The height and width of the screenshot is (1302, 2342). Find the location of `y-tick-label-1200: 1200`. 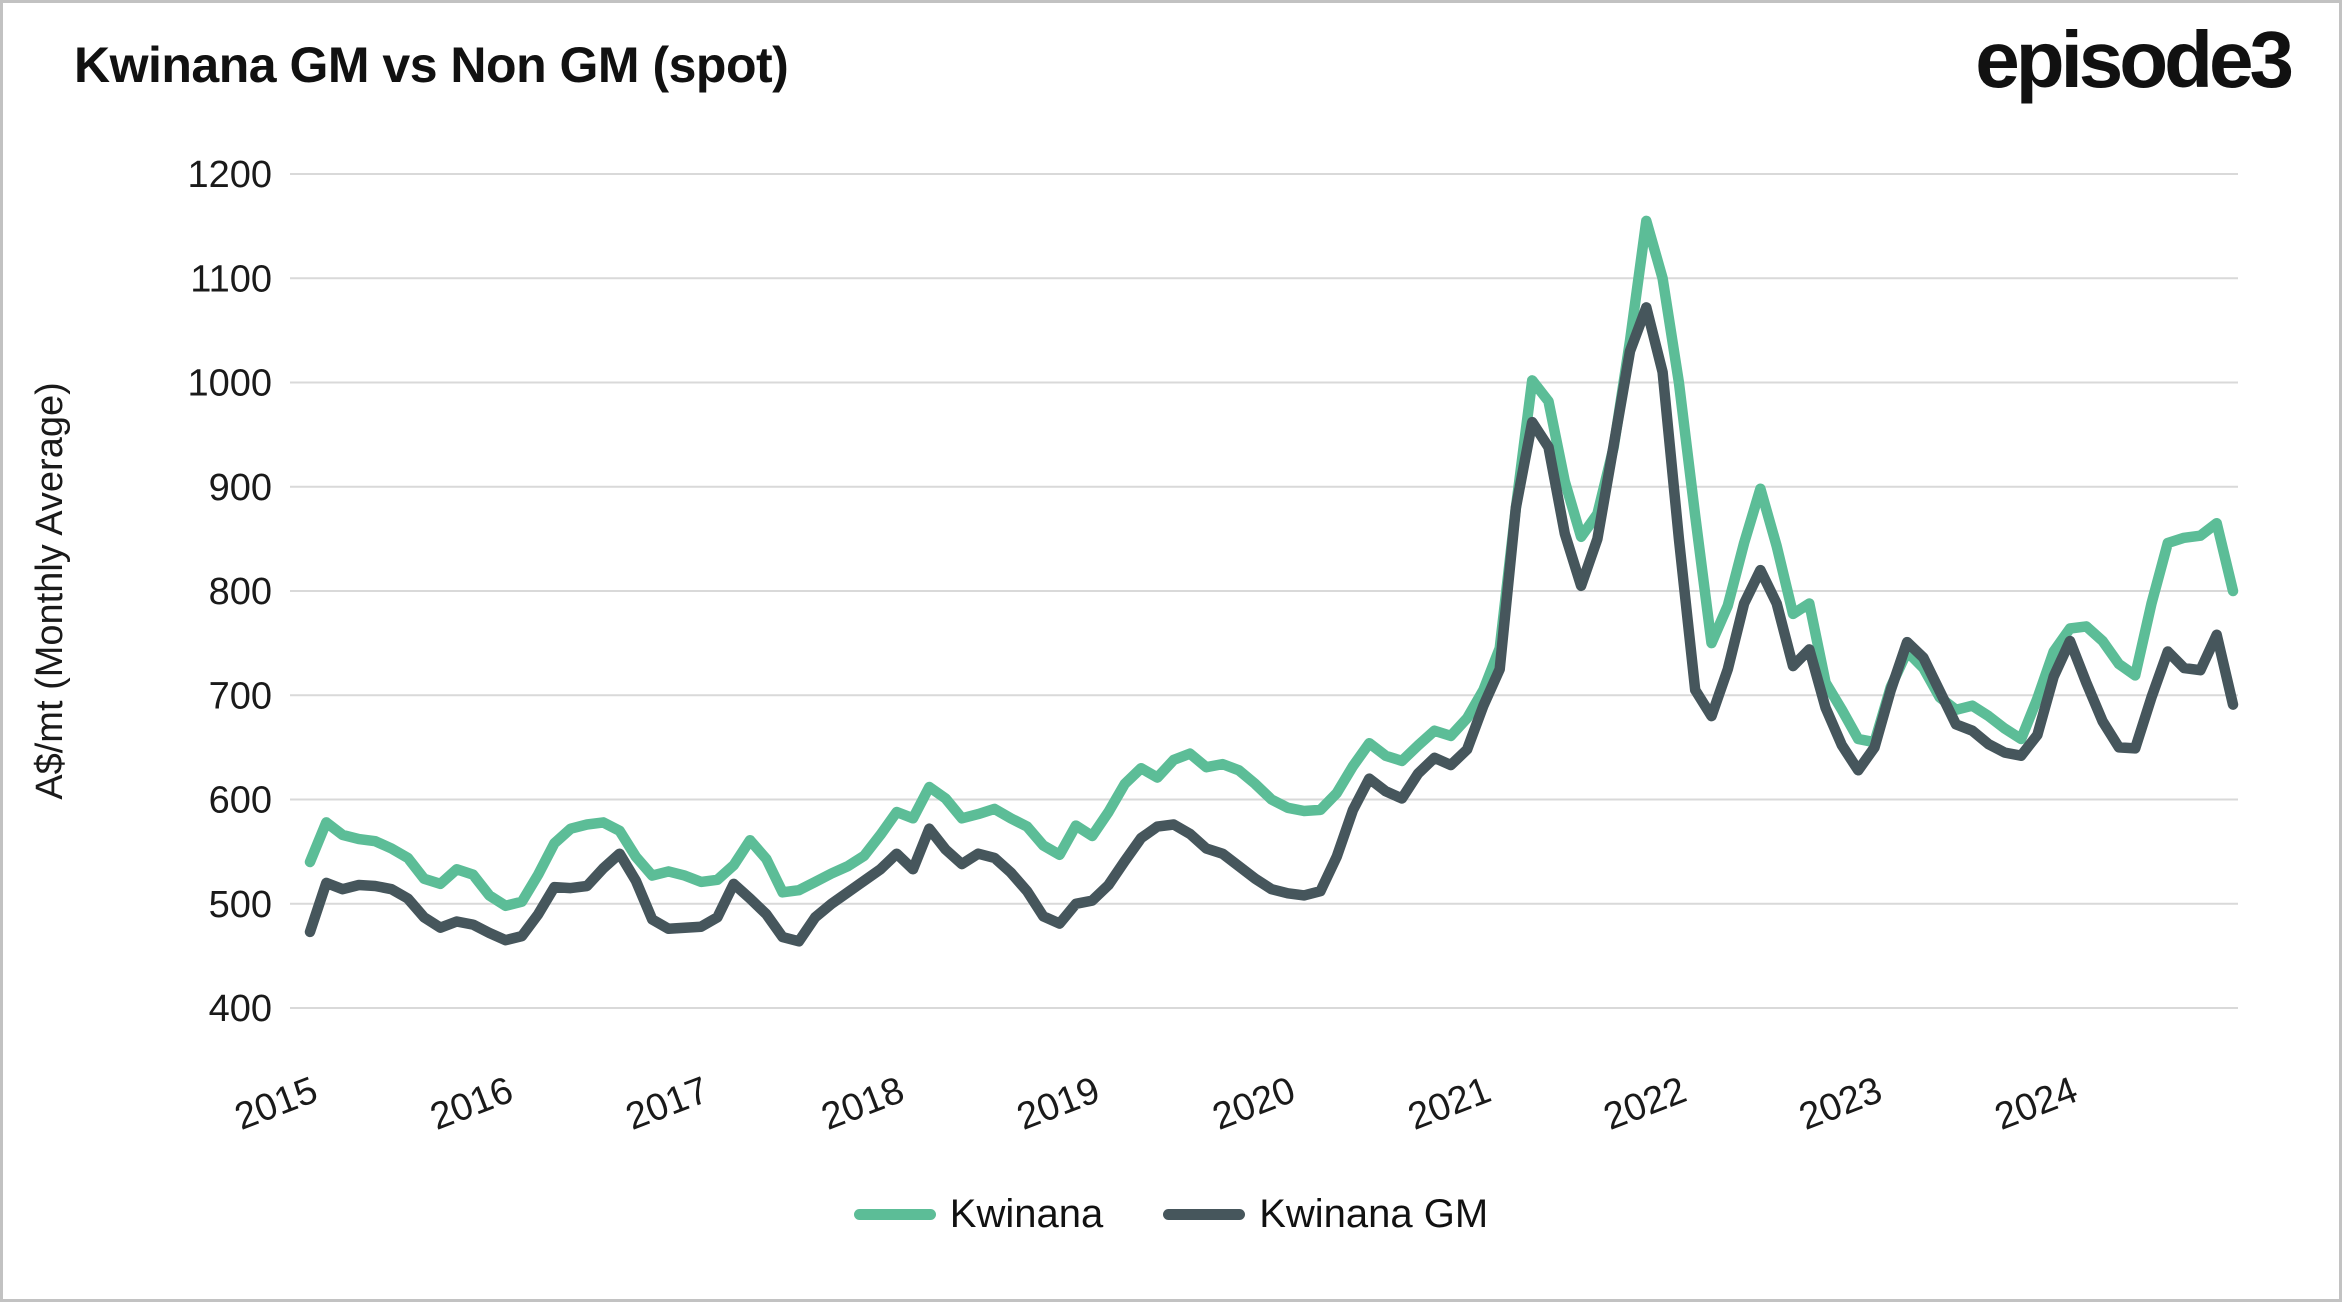

y-tick-label-1200: 1200 is located at coordinates (229, 175).